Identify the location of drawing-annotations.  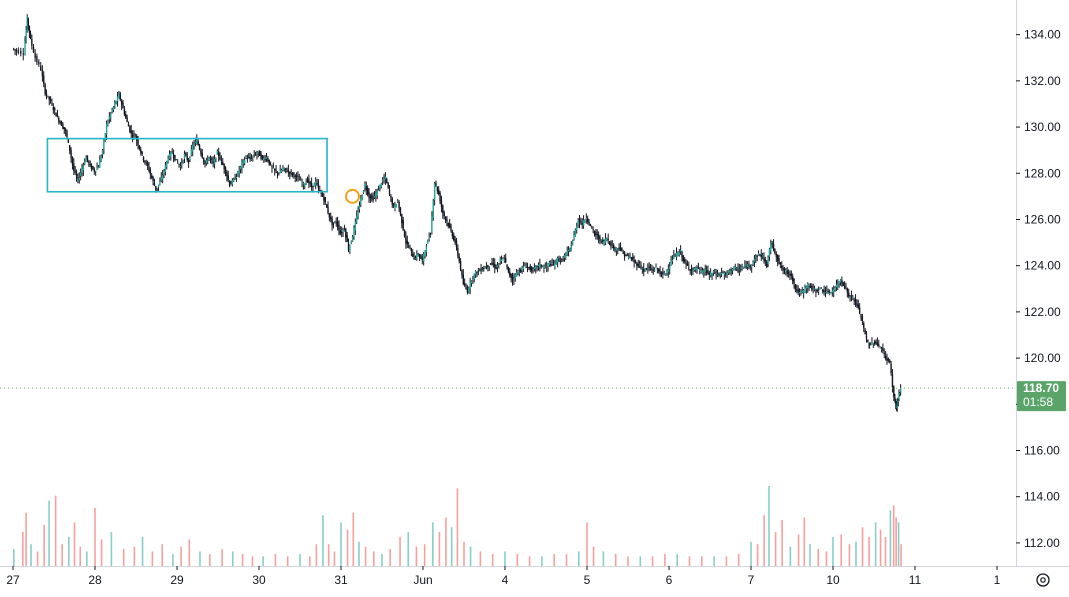
(203, 170).